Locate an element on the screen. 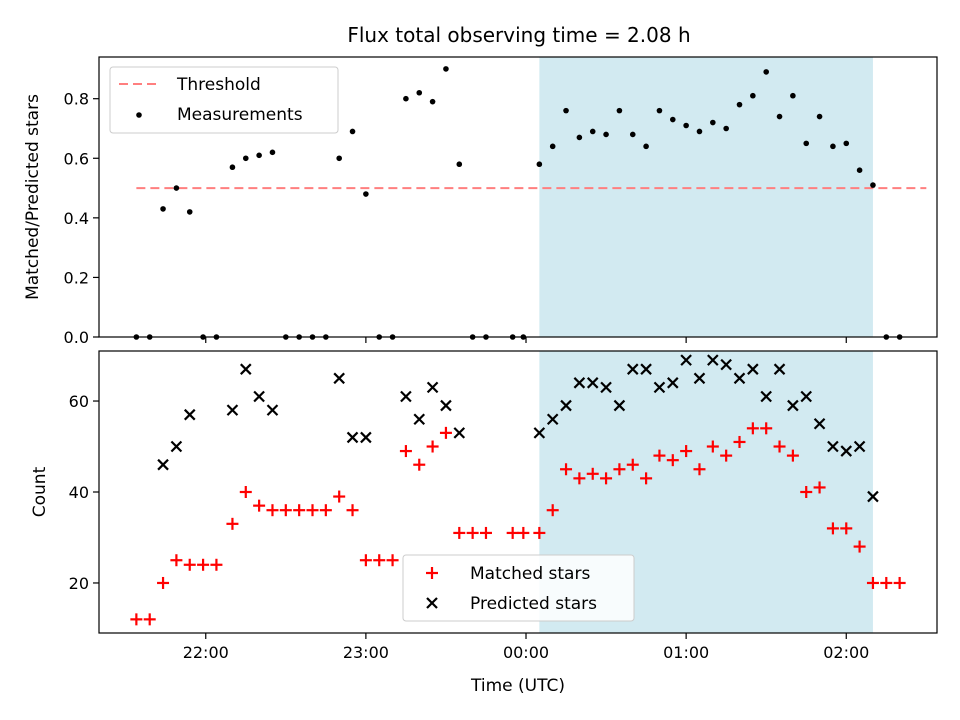 The image size is (960, 720). top-legend-box is located at coordinates (224, 100).